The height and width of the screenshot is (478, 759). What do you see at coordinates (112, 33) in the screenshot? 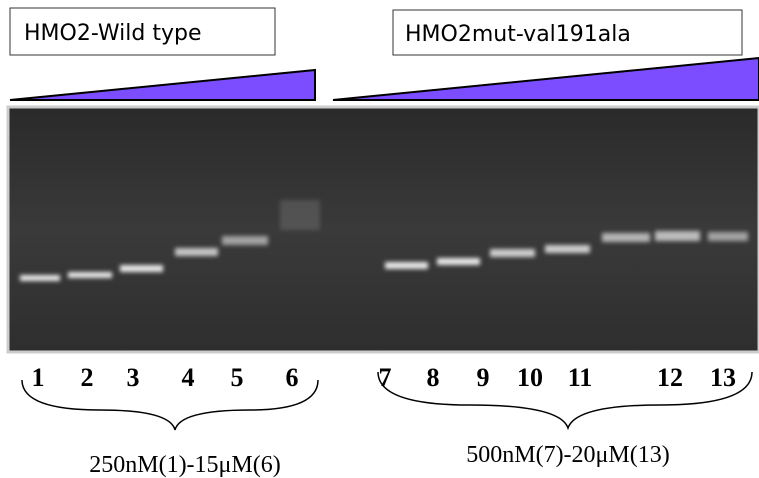
I see `wild-type-label: HMO2-Wild type` at bounding box center [112, 33].